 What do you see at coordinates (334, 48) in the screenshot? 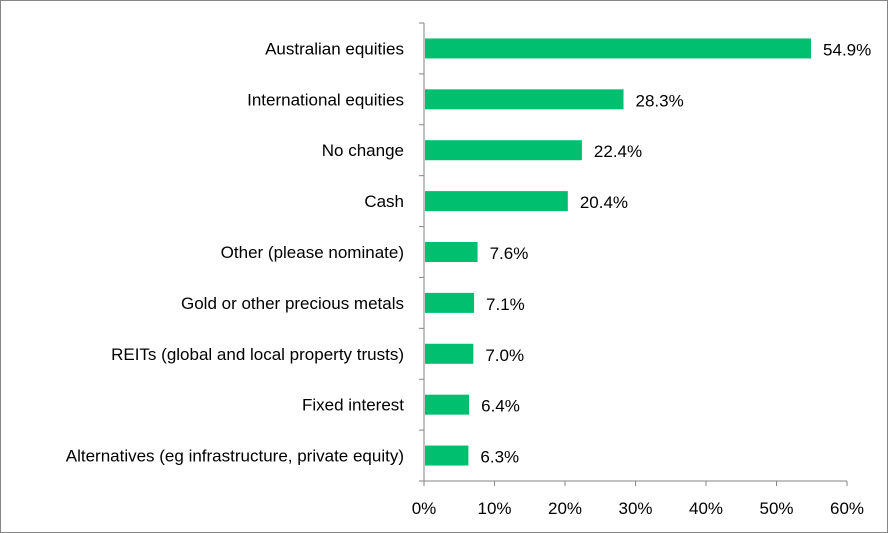
I see `category-label: Australian equities` at bounding box center [334, 48].